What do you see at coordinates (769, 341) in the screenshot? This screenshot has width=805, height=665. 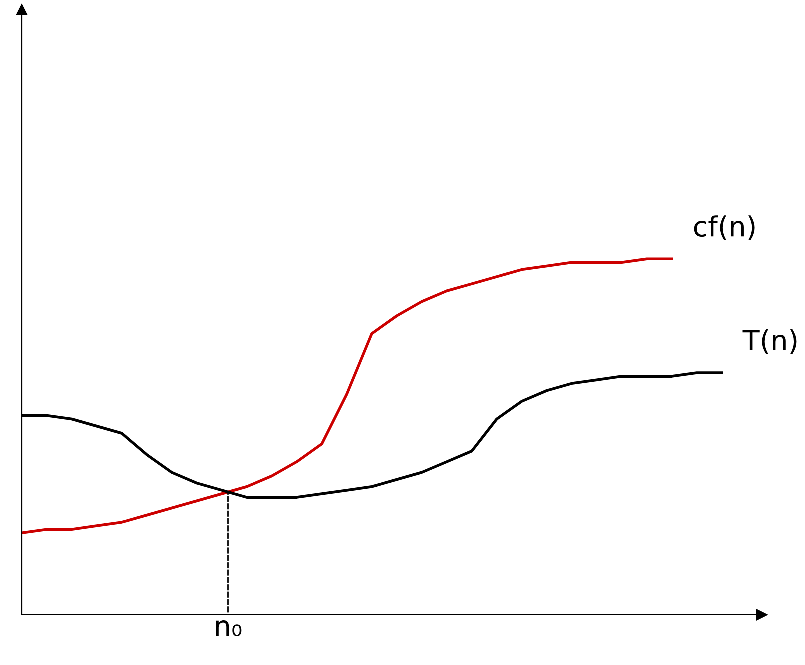 I see `series-label: T(n)` at bounding box center [769, 341].